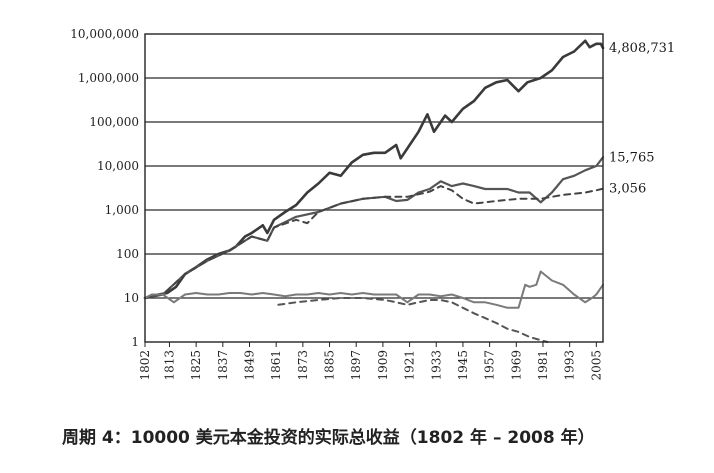 The image size is (714, 473). Describe the element at coordinates (356, 365) in the screenshot. I see `x-tick-label: 1897` at that location.